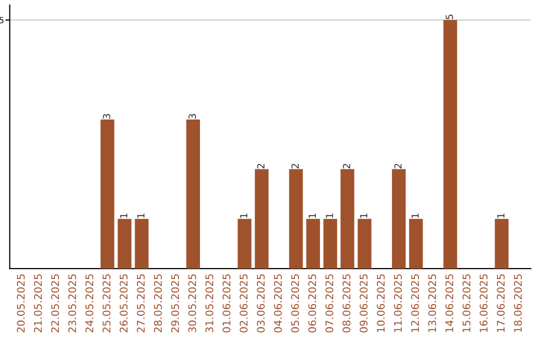 Image resolution: width=540 pixels, height=340 pixels. What do you see at coordinates (226, 303) in the screenshot?
I see `x-tick-label: 01.06.2025` at bounding box center [226, 303].